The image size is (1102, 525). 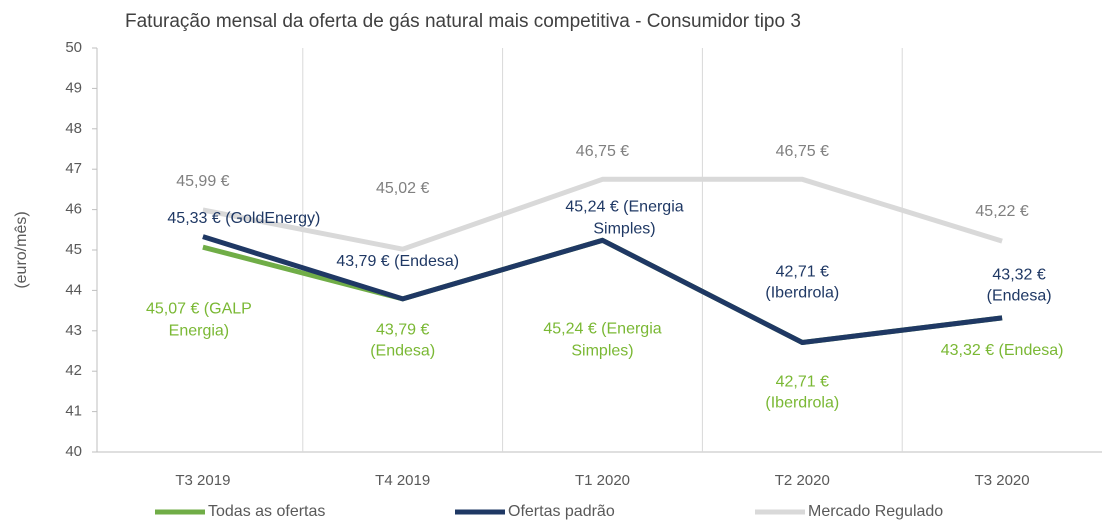 I want to click on y-tick-label: 46, so click(x=73, y=209).